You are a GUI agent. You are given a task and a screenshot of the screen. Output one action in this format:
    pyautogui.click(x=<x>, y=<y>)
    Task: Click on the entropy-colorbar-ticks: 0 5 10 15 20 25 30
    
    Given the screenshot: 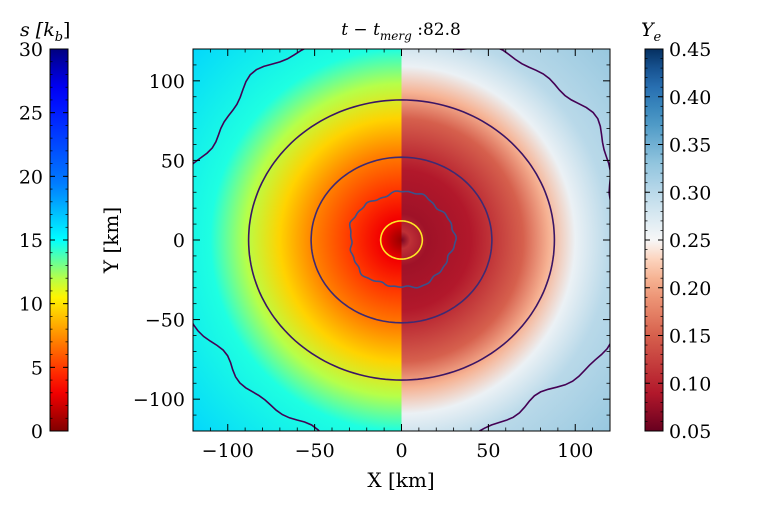 What is the action you would take?
    pyautogui.click(x=43, y=241)
    